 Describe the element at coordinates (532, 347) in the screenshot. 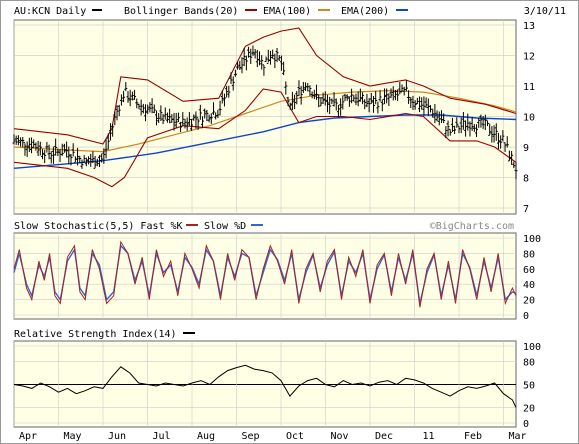

I see `rsi-ytick-label: 100` at that location.